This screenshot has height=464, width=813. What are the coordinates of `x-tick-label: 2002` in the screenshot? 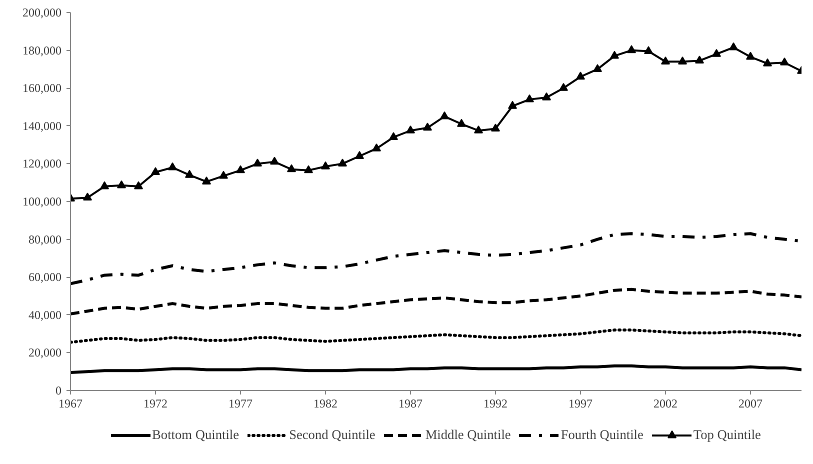 It's located at (666, 403).